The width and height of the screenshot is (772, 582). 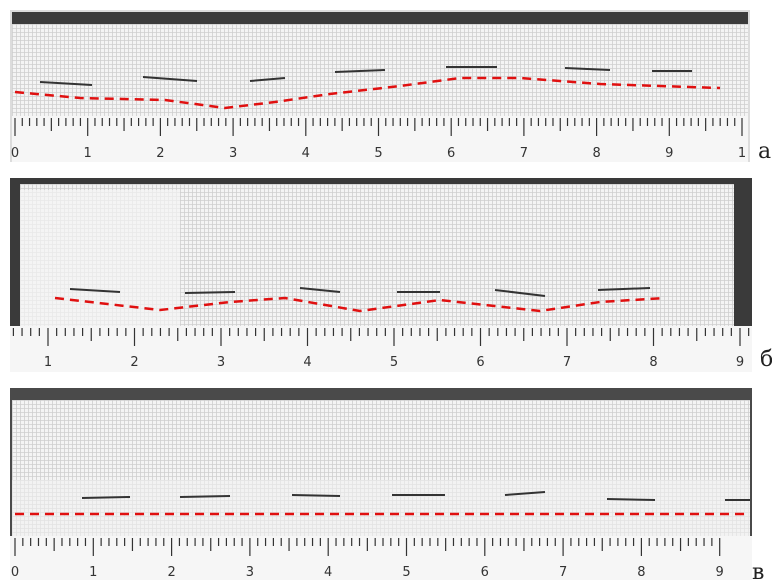 What do you see at coordinates (758, 571) in the screenshot?
I see `panel-label: в` at bounding box center [758, 571].